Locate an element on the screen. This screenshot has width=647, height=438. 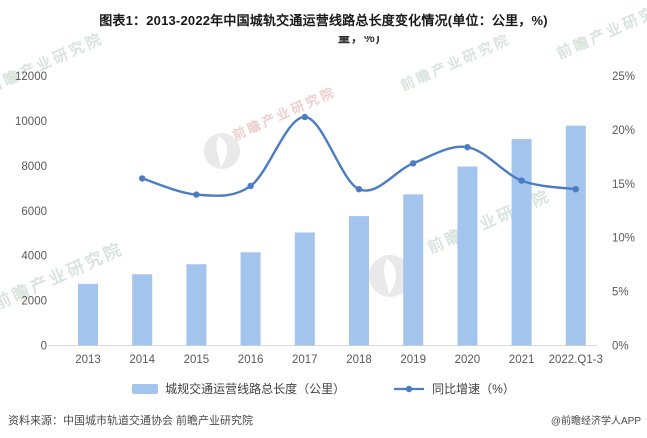
bar-2015 is located at coordinates (196, 305).